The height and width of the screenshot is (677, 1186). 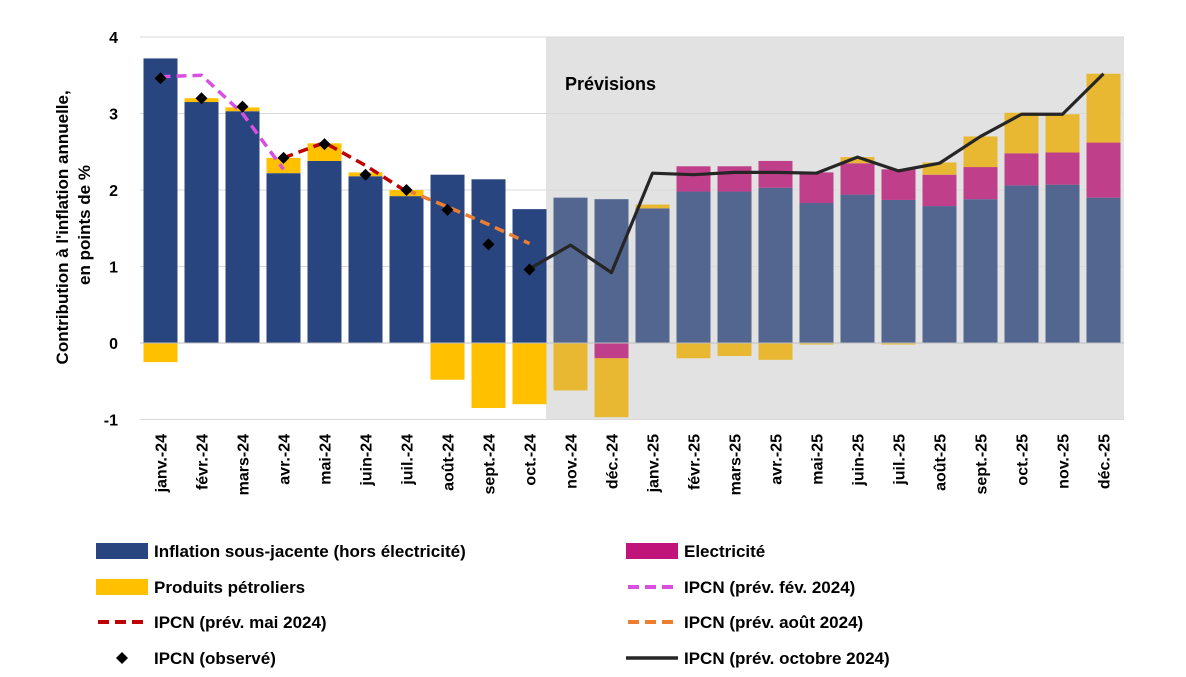 I want to click on legend-label: IPCN (prév. mai 2024), so click(x=240, y=622).